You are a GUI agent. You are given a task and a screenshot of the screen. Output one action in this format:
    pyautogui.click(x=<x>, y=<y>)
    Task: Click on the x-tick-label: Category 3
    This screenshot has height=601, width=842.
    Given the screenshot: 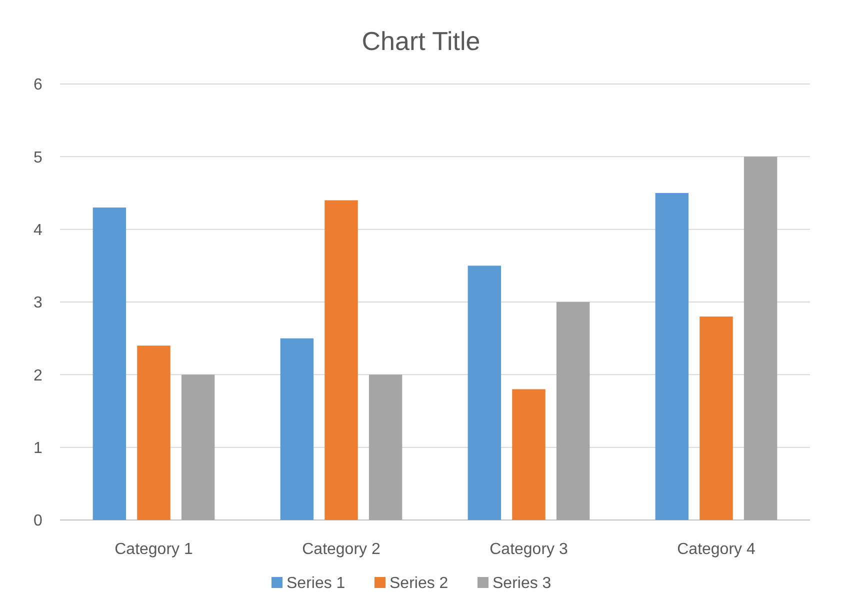 What is the action you would take?
    pyautogui.click(x=529, y=549)
    